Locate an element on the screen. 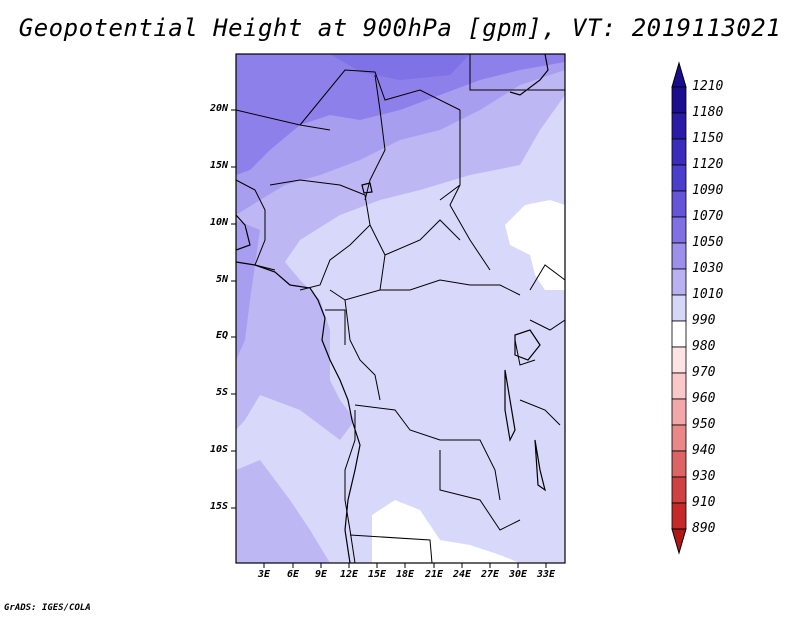  lake-chad is located at coordinates (367, 188).